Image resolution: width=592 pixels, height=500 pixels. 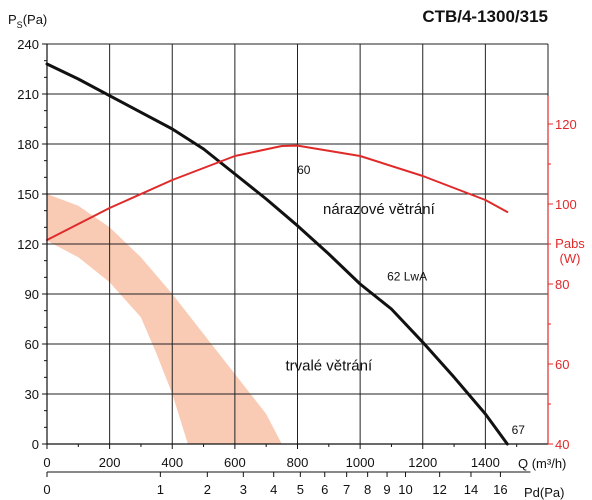 What do you see at coordinates (407, 277) in the screenshot?
I see `chart-annotation: 62 LwA` at bounding box center [407, 277].